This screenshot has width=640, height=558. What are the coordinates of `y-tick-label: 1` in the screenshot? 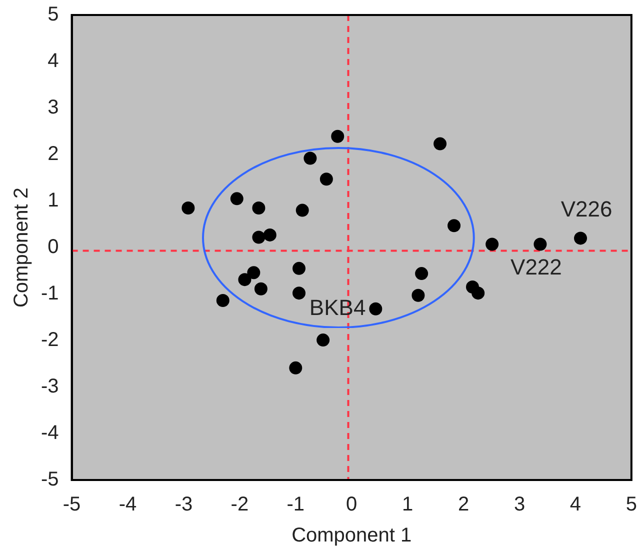 It's located at (53, 201).